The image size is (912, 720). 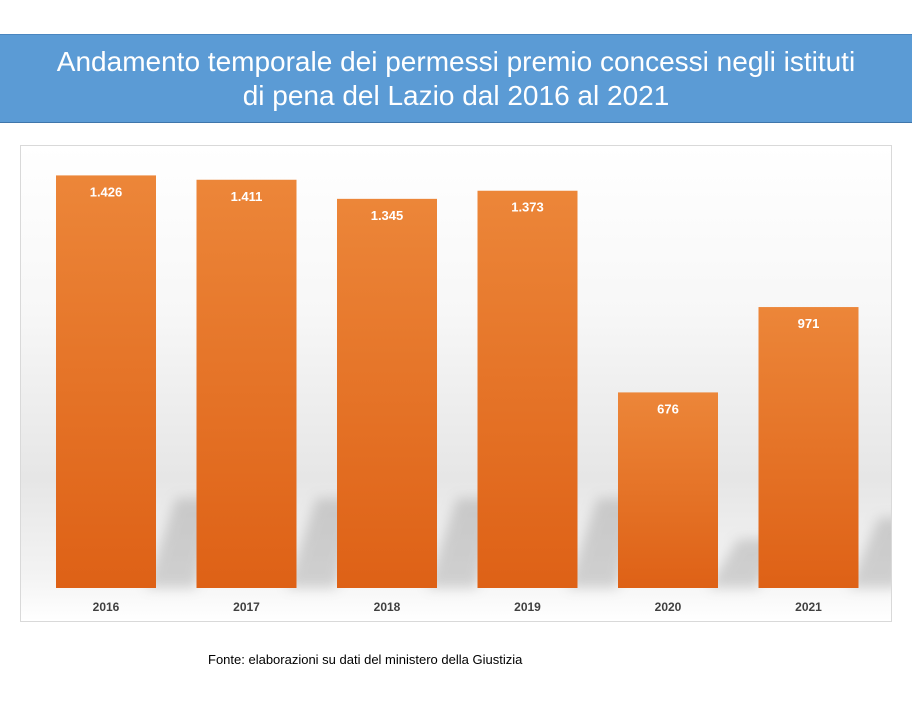 I want to click on data-label-2016: 1.426, so click(x=106, y=191).